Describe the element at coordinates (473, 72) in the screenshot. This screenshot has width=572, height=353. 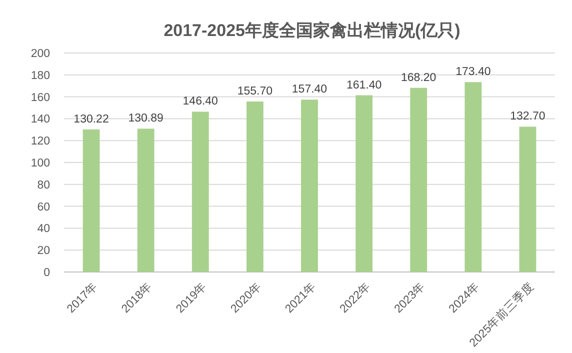
I see `data-label: 173.40` at that location.